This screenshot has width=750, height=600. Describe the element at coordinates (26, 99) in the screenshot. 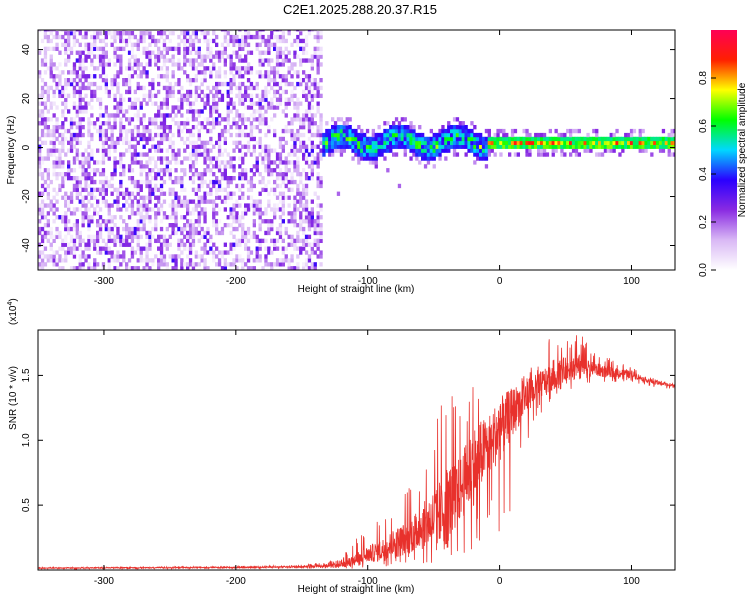

I see `y-tick-label: 20` at that location.